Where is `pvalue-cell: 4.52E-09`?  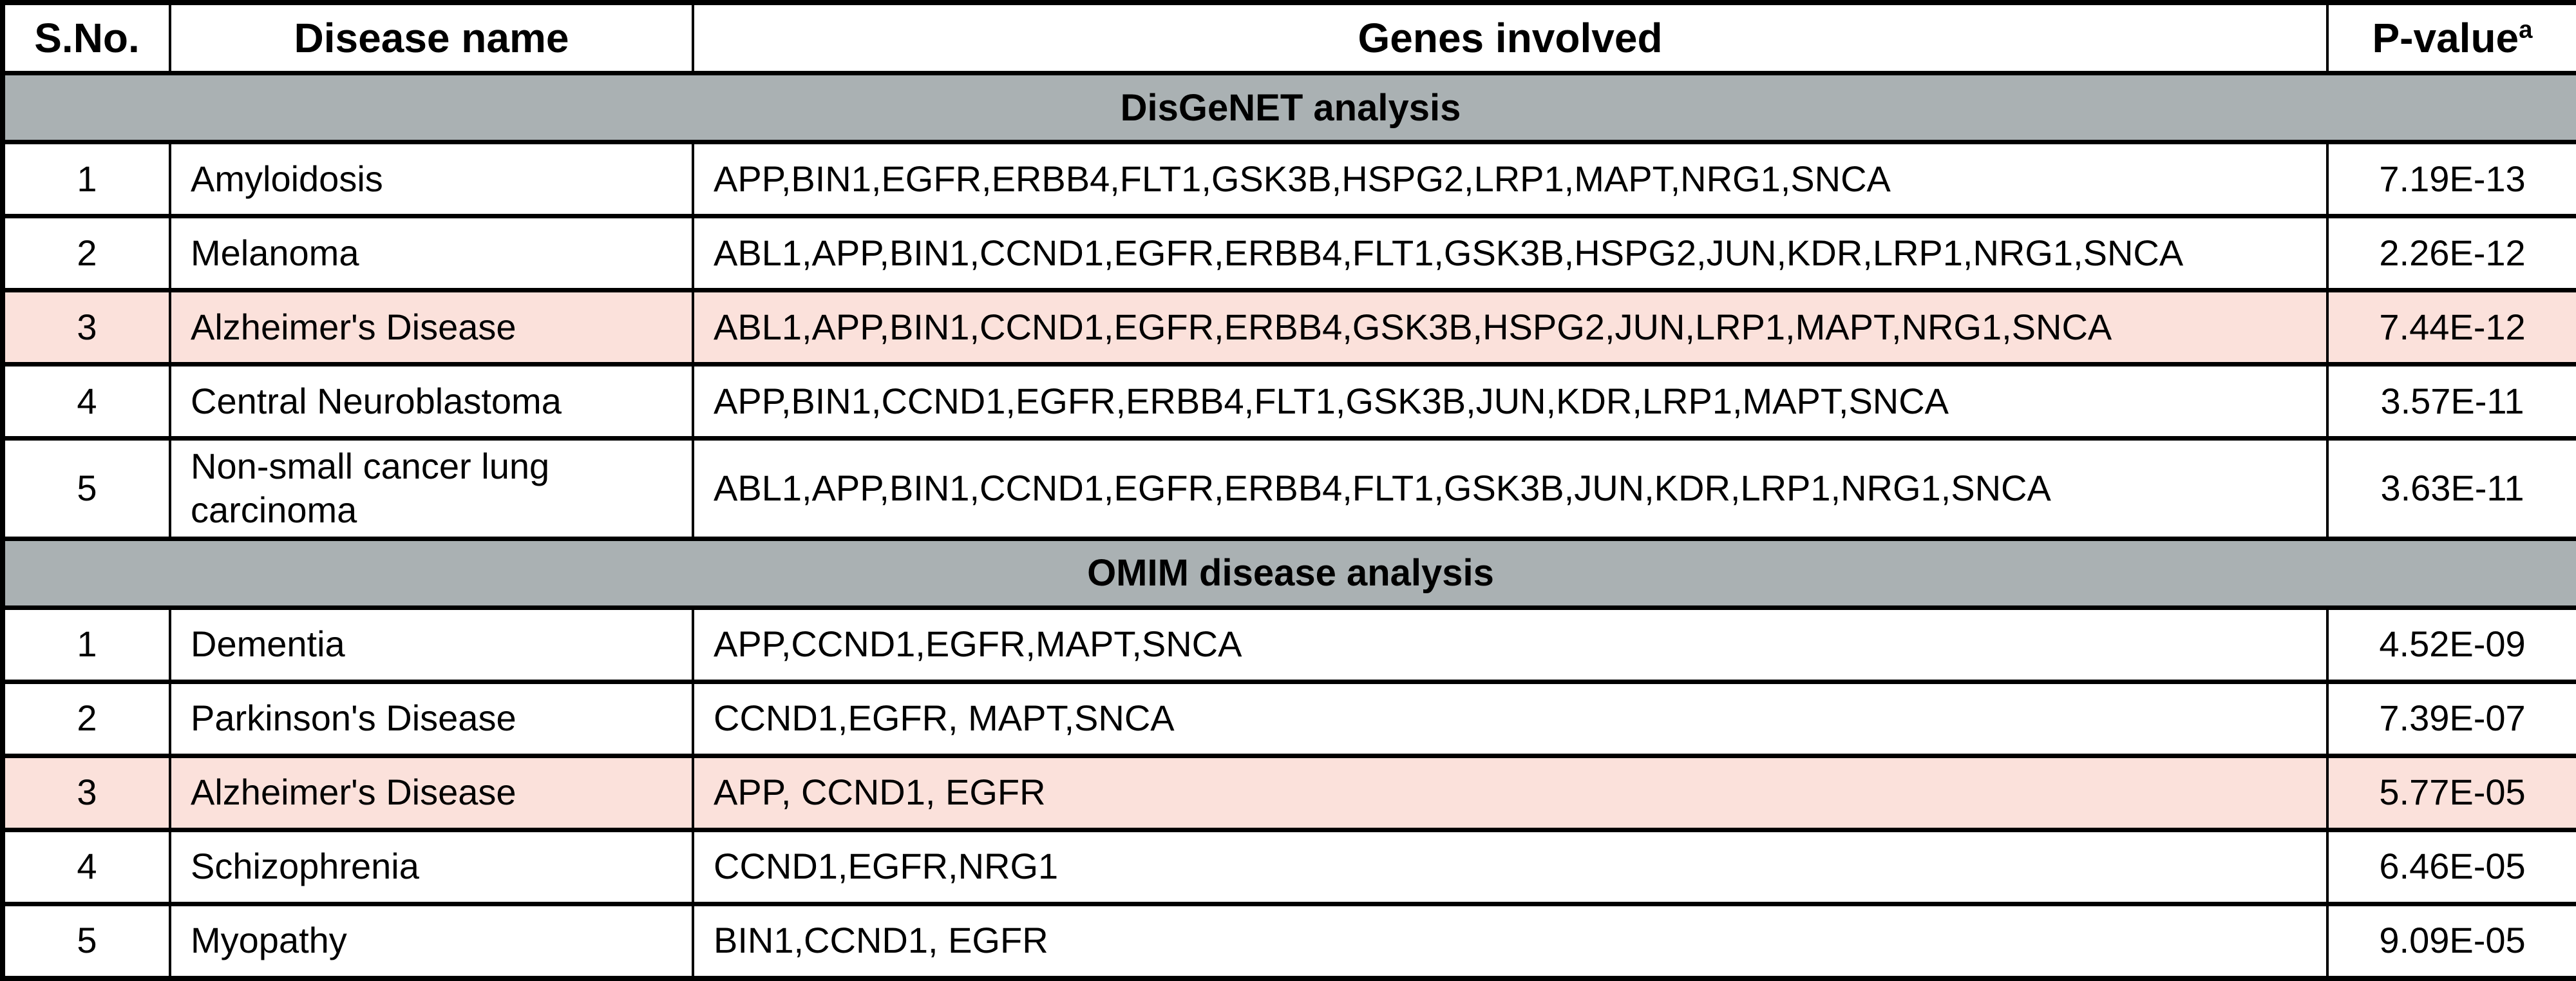 pvalue-cell: 4.52E-09 is located at coordinates (2451, 644).